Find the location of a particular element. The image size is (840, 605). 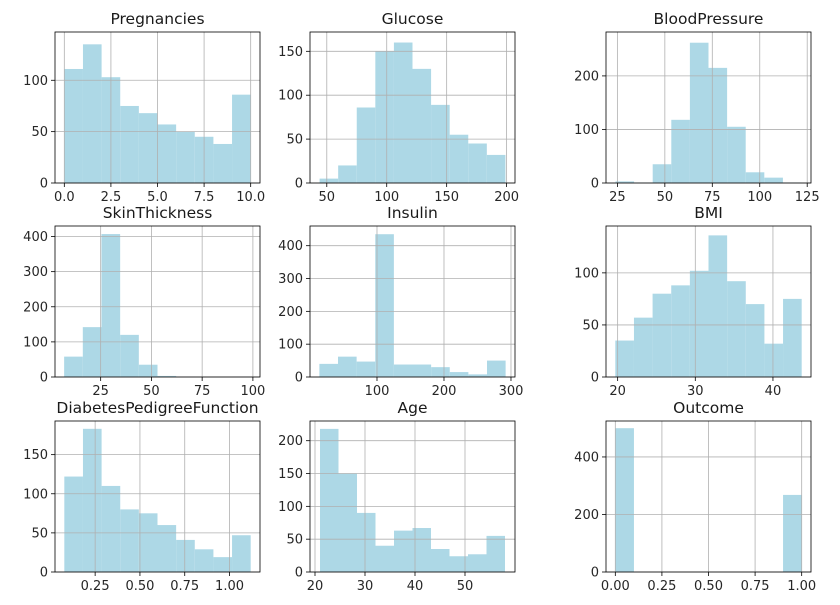

x-tick-label: 125 is located at coordinates (807, 197).